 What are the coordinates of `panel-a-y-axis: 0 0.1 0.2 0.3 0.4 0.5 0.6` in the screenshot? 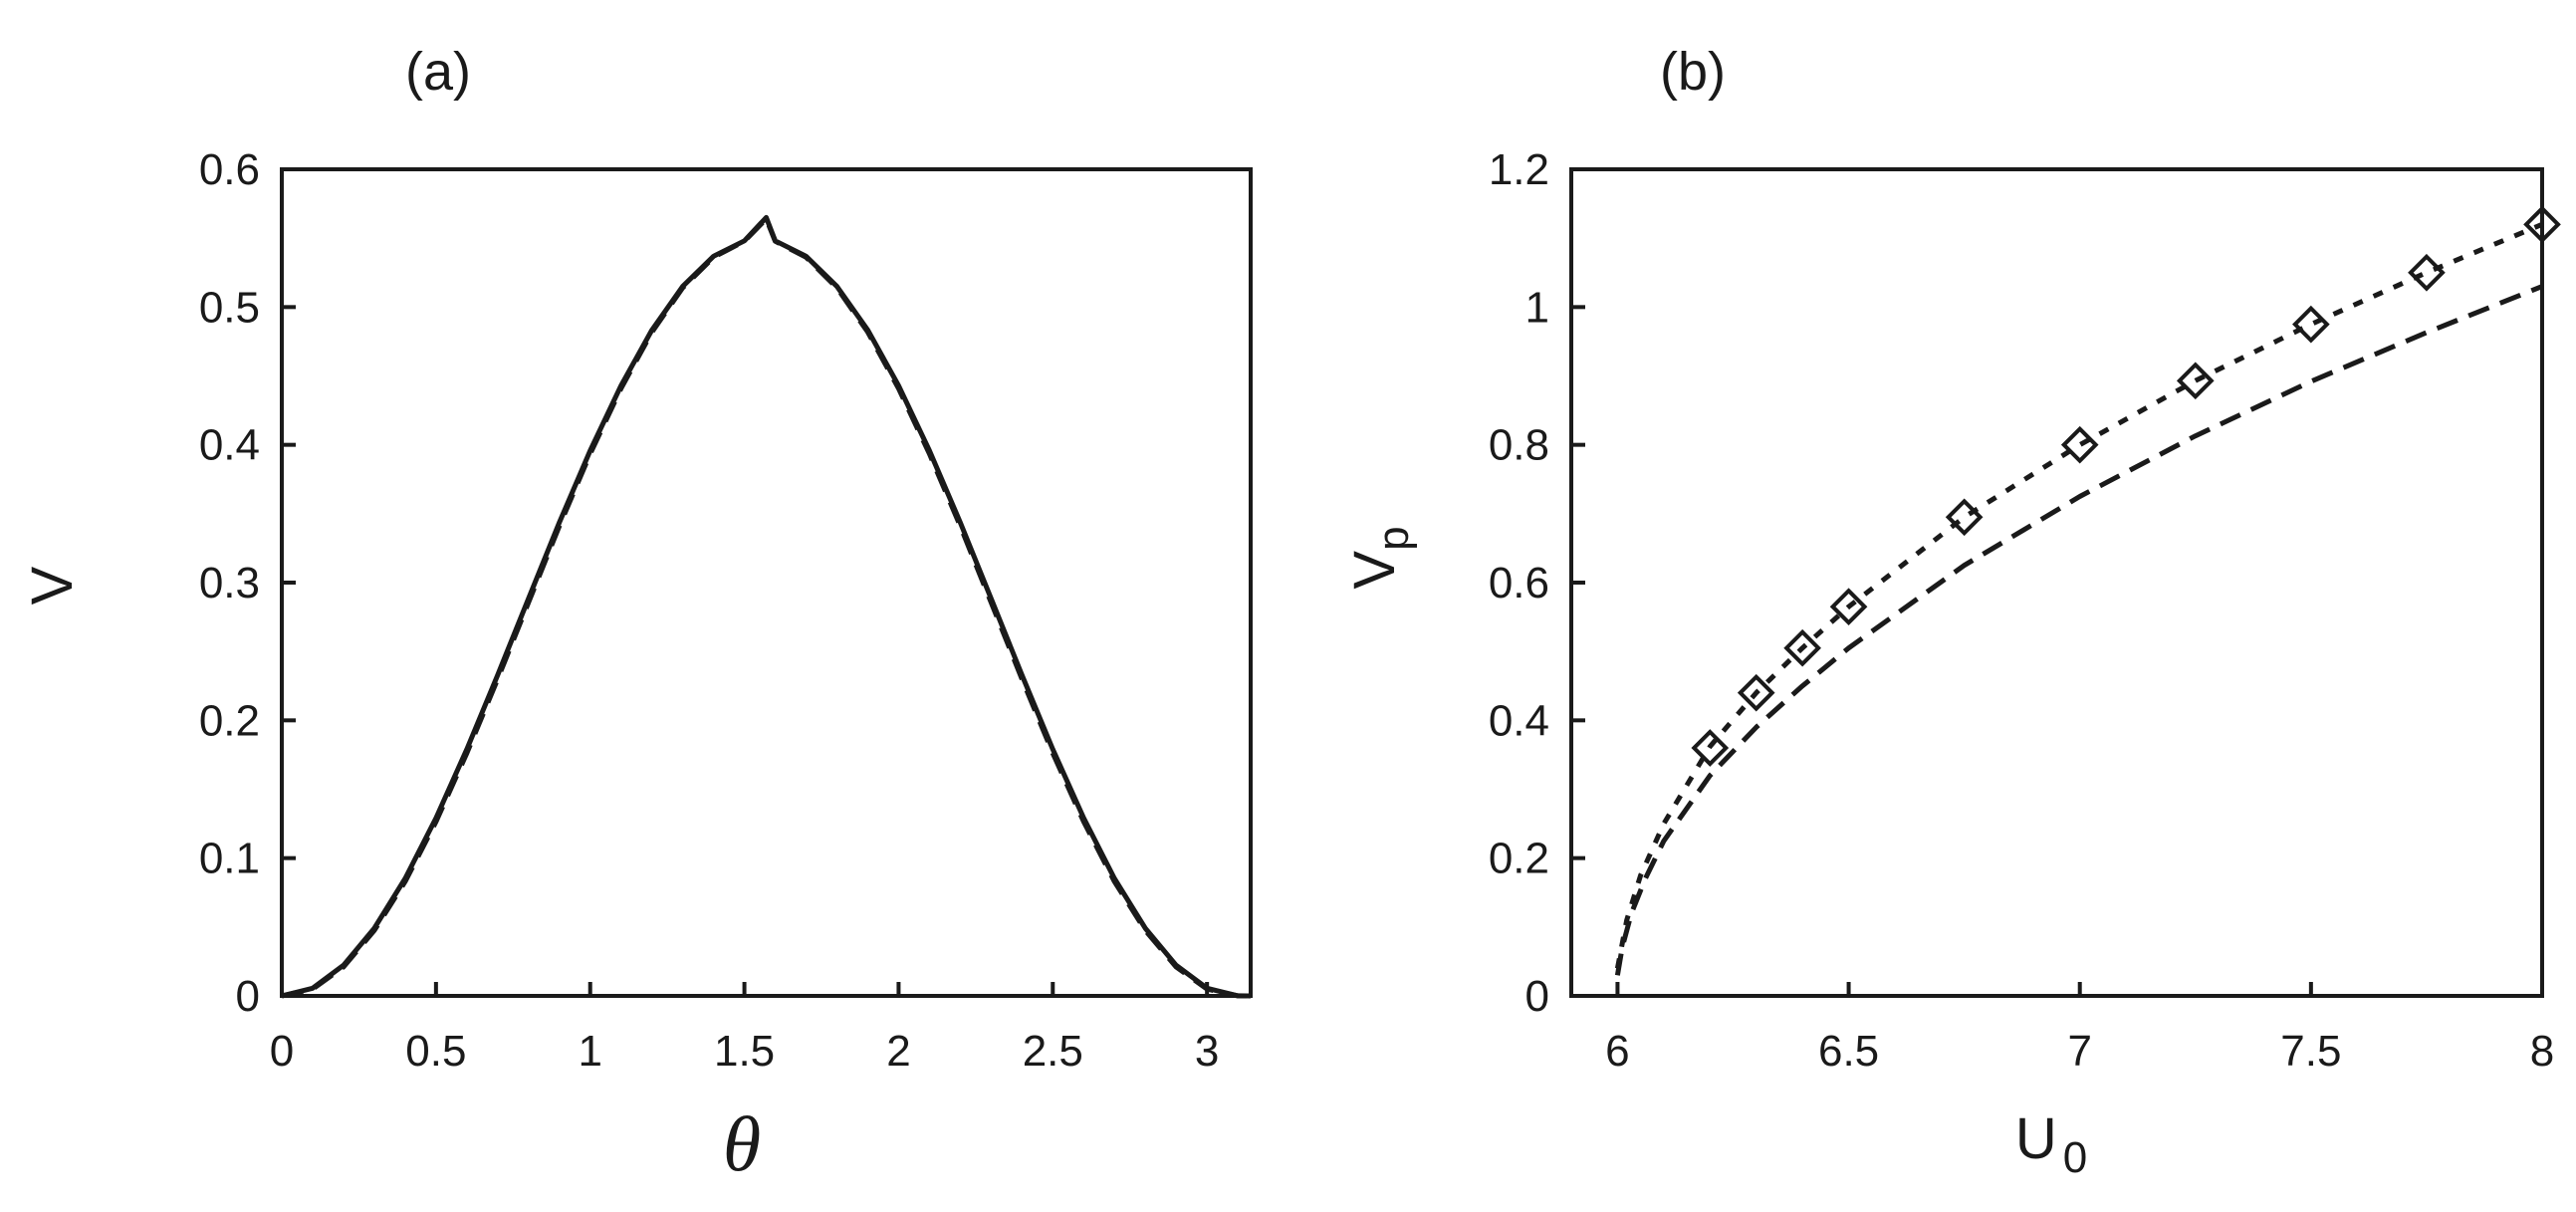 It's located at (247, 583).